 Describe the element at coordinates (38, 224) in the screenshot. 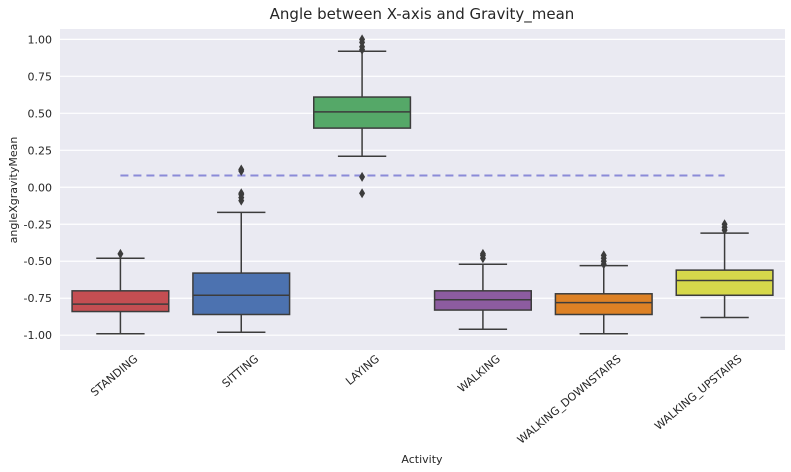

I see `y-tick-label: -0.25` at that location.